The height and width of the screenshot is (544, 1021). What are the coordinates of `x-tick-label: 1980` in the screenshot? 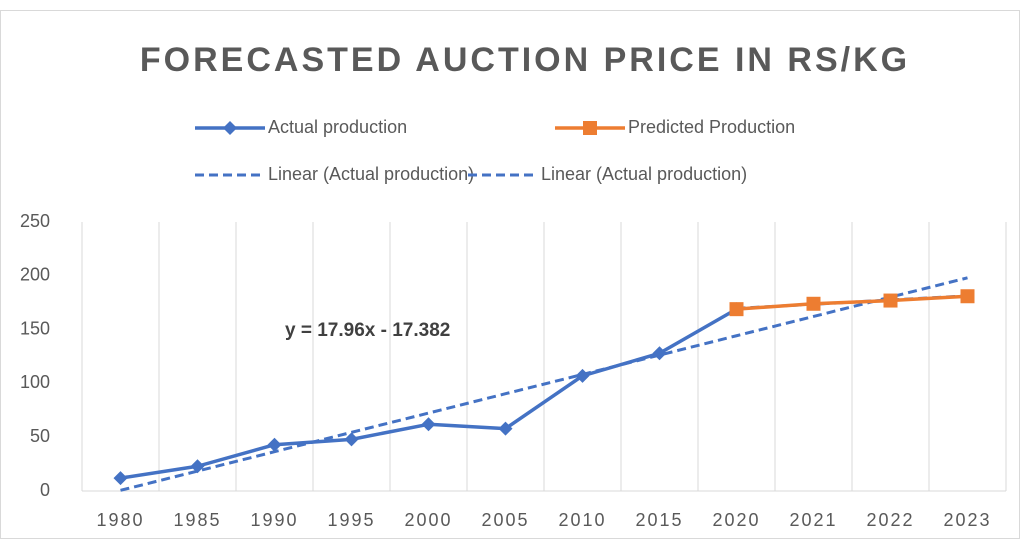 It's located at (120, 520).